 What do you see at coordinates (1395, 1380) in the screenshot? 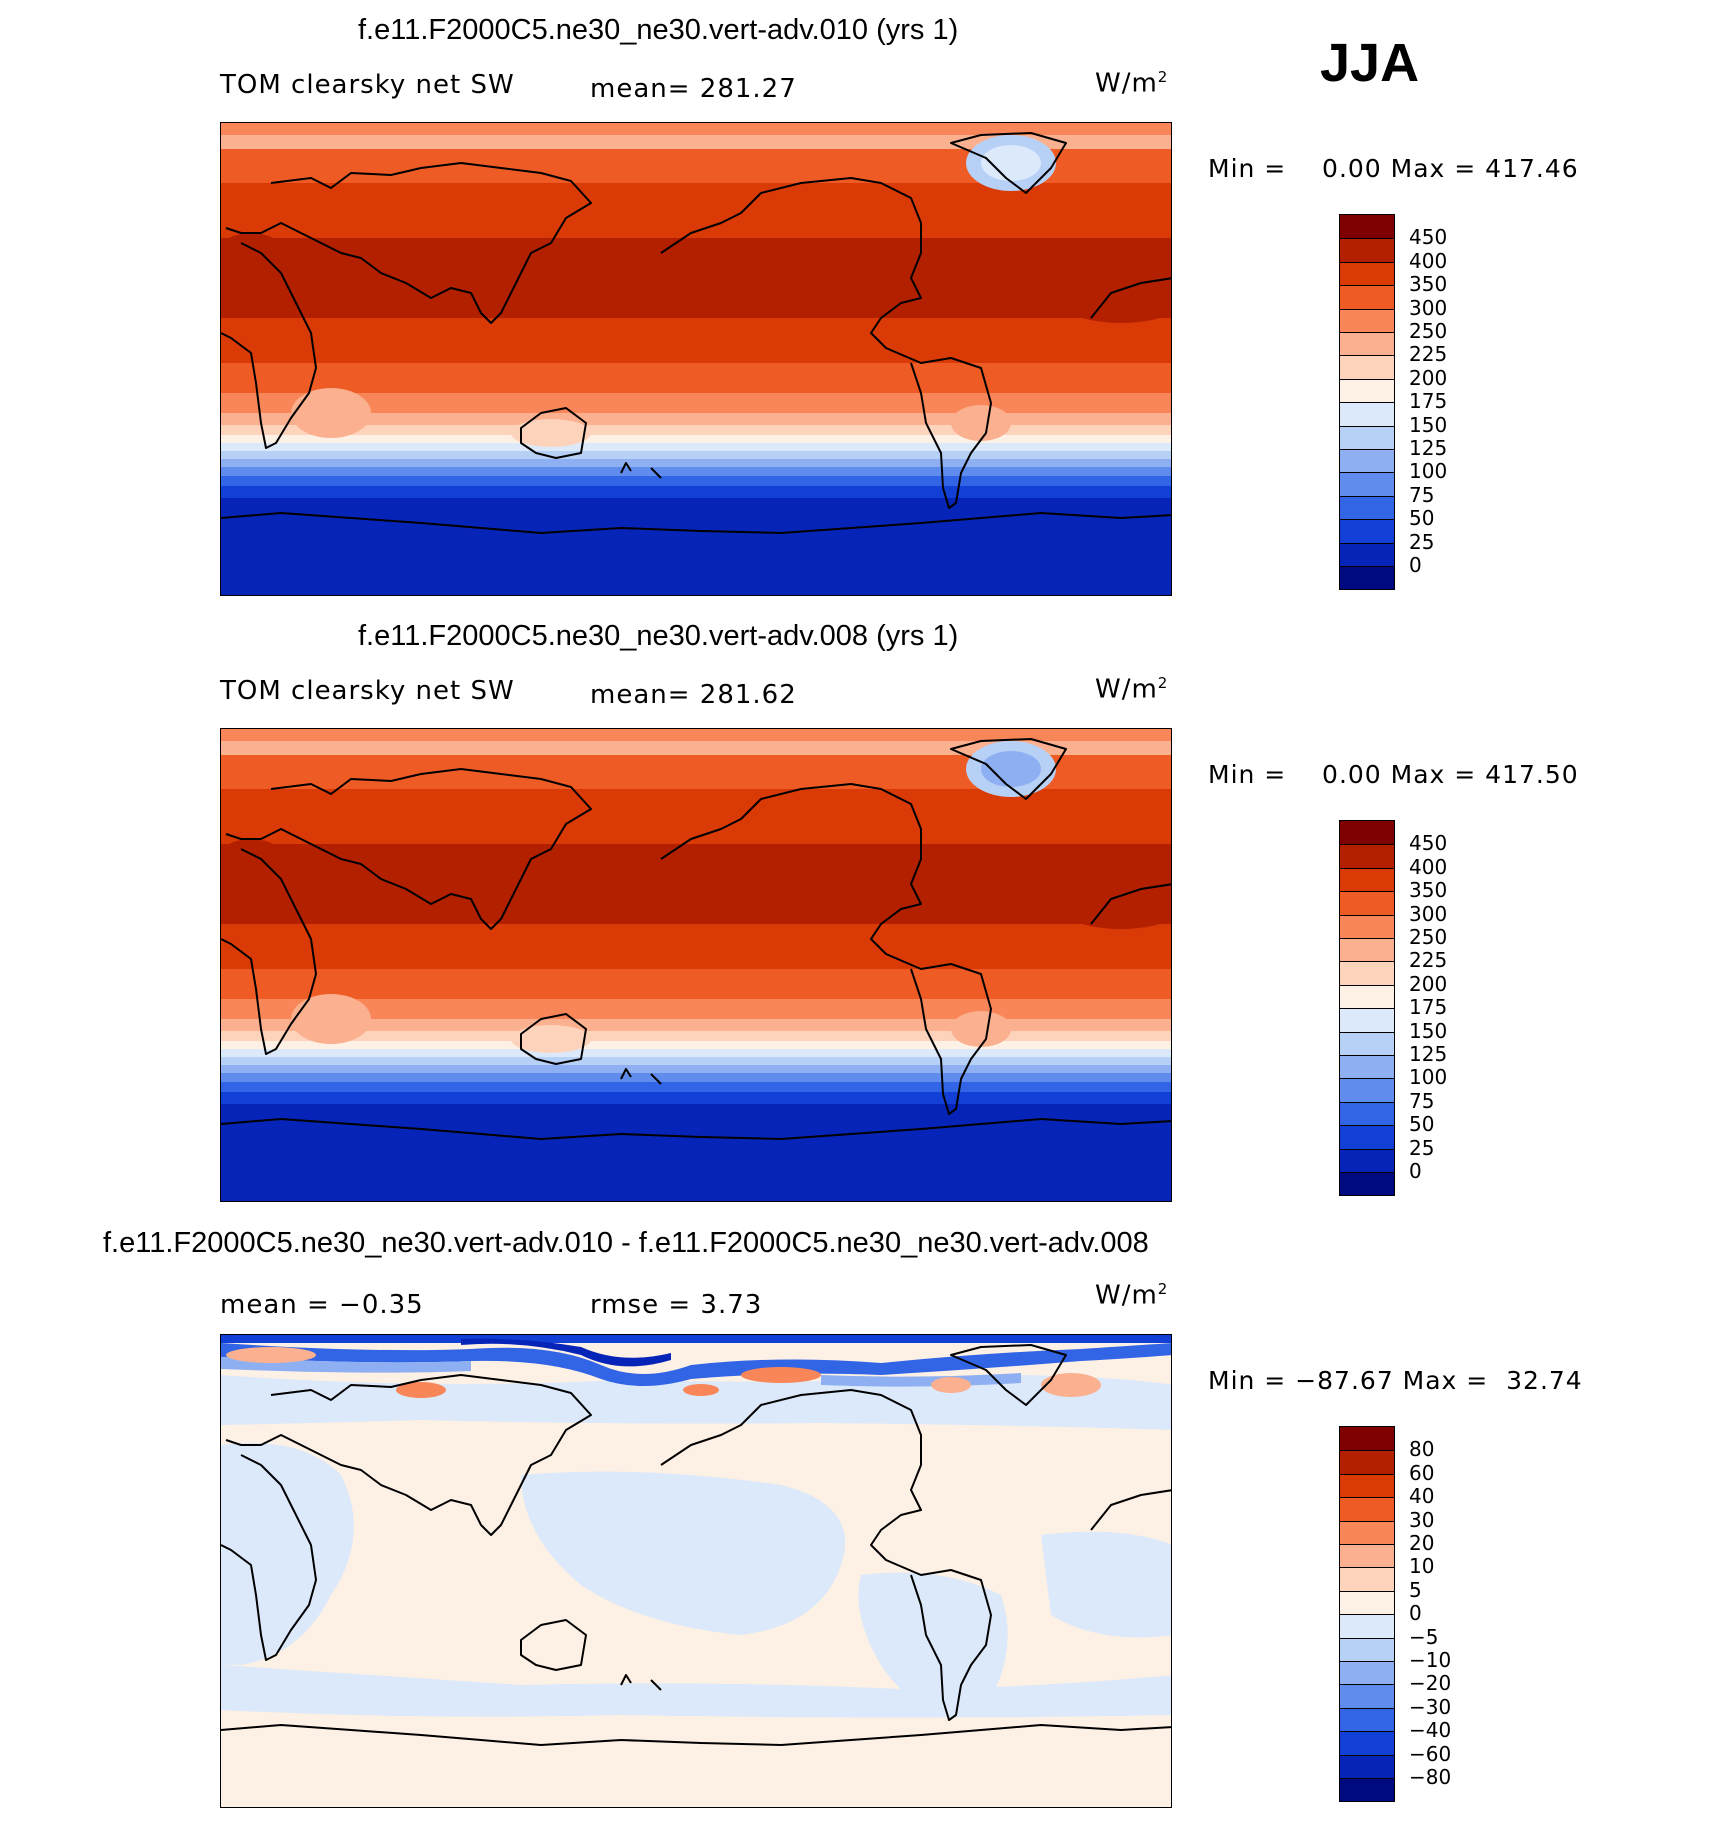
I see `panel-3-min-max: Min = −87.67 Max = 32.74` at bounding box center [1395, 1380].